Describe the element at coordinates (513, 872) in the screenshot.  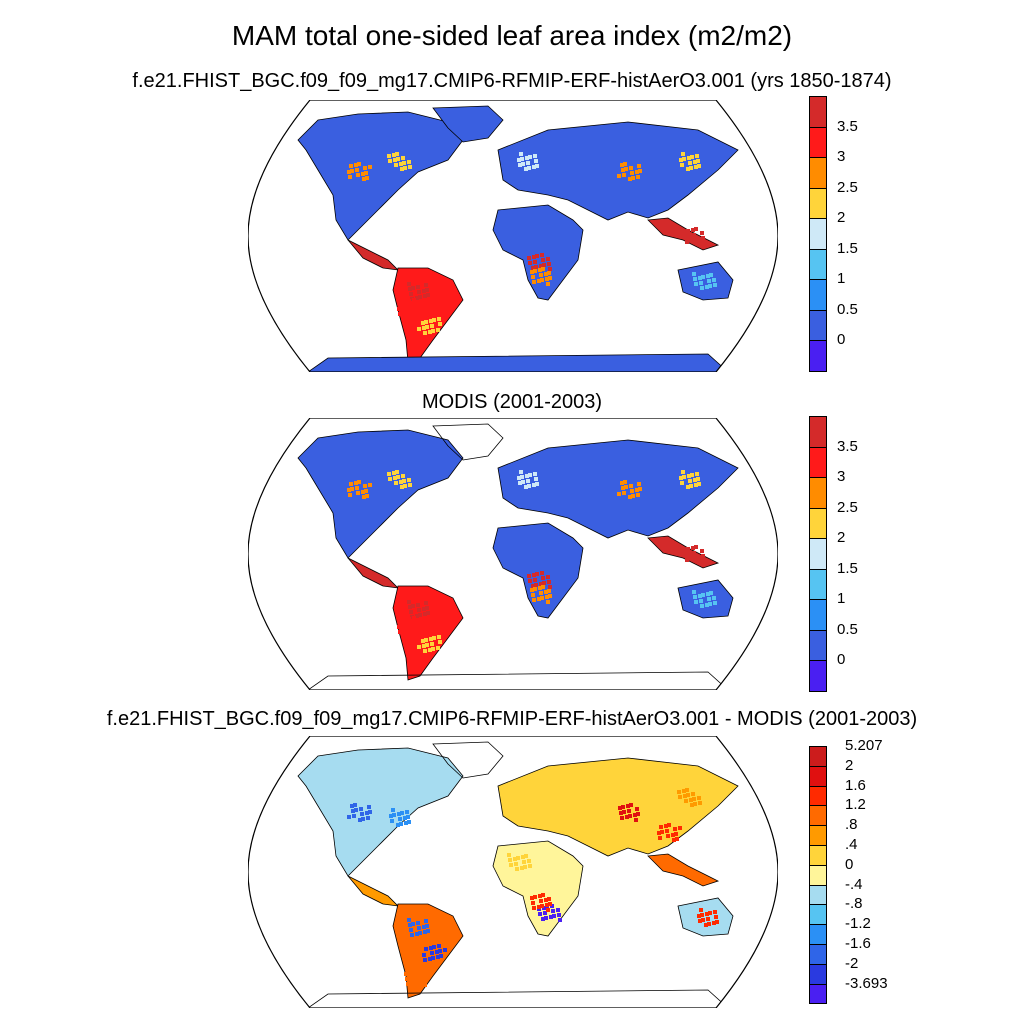
I see `map-outline` at that location.